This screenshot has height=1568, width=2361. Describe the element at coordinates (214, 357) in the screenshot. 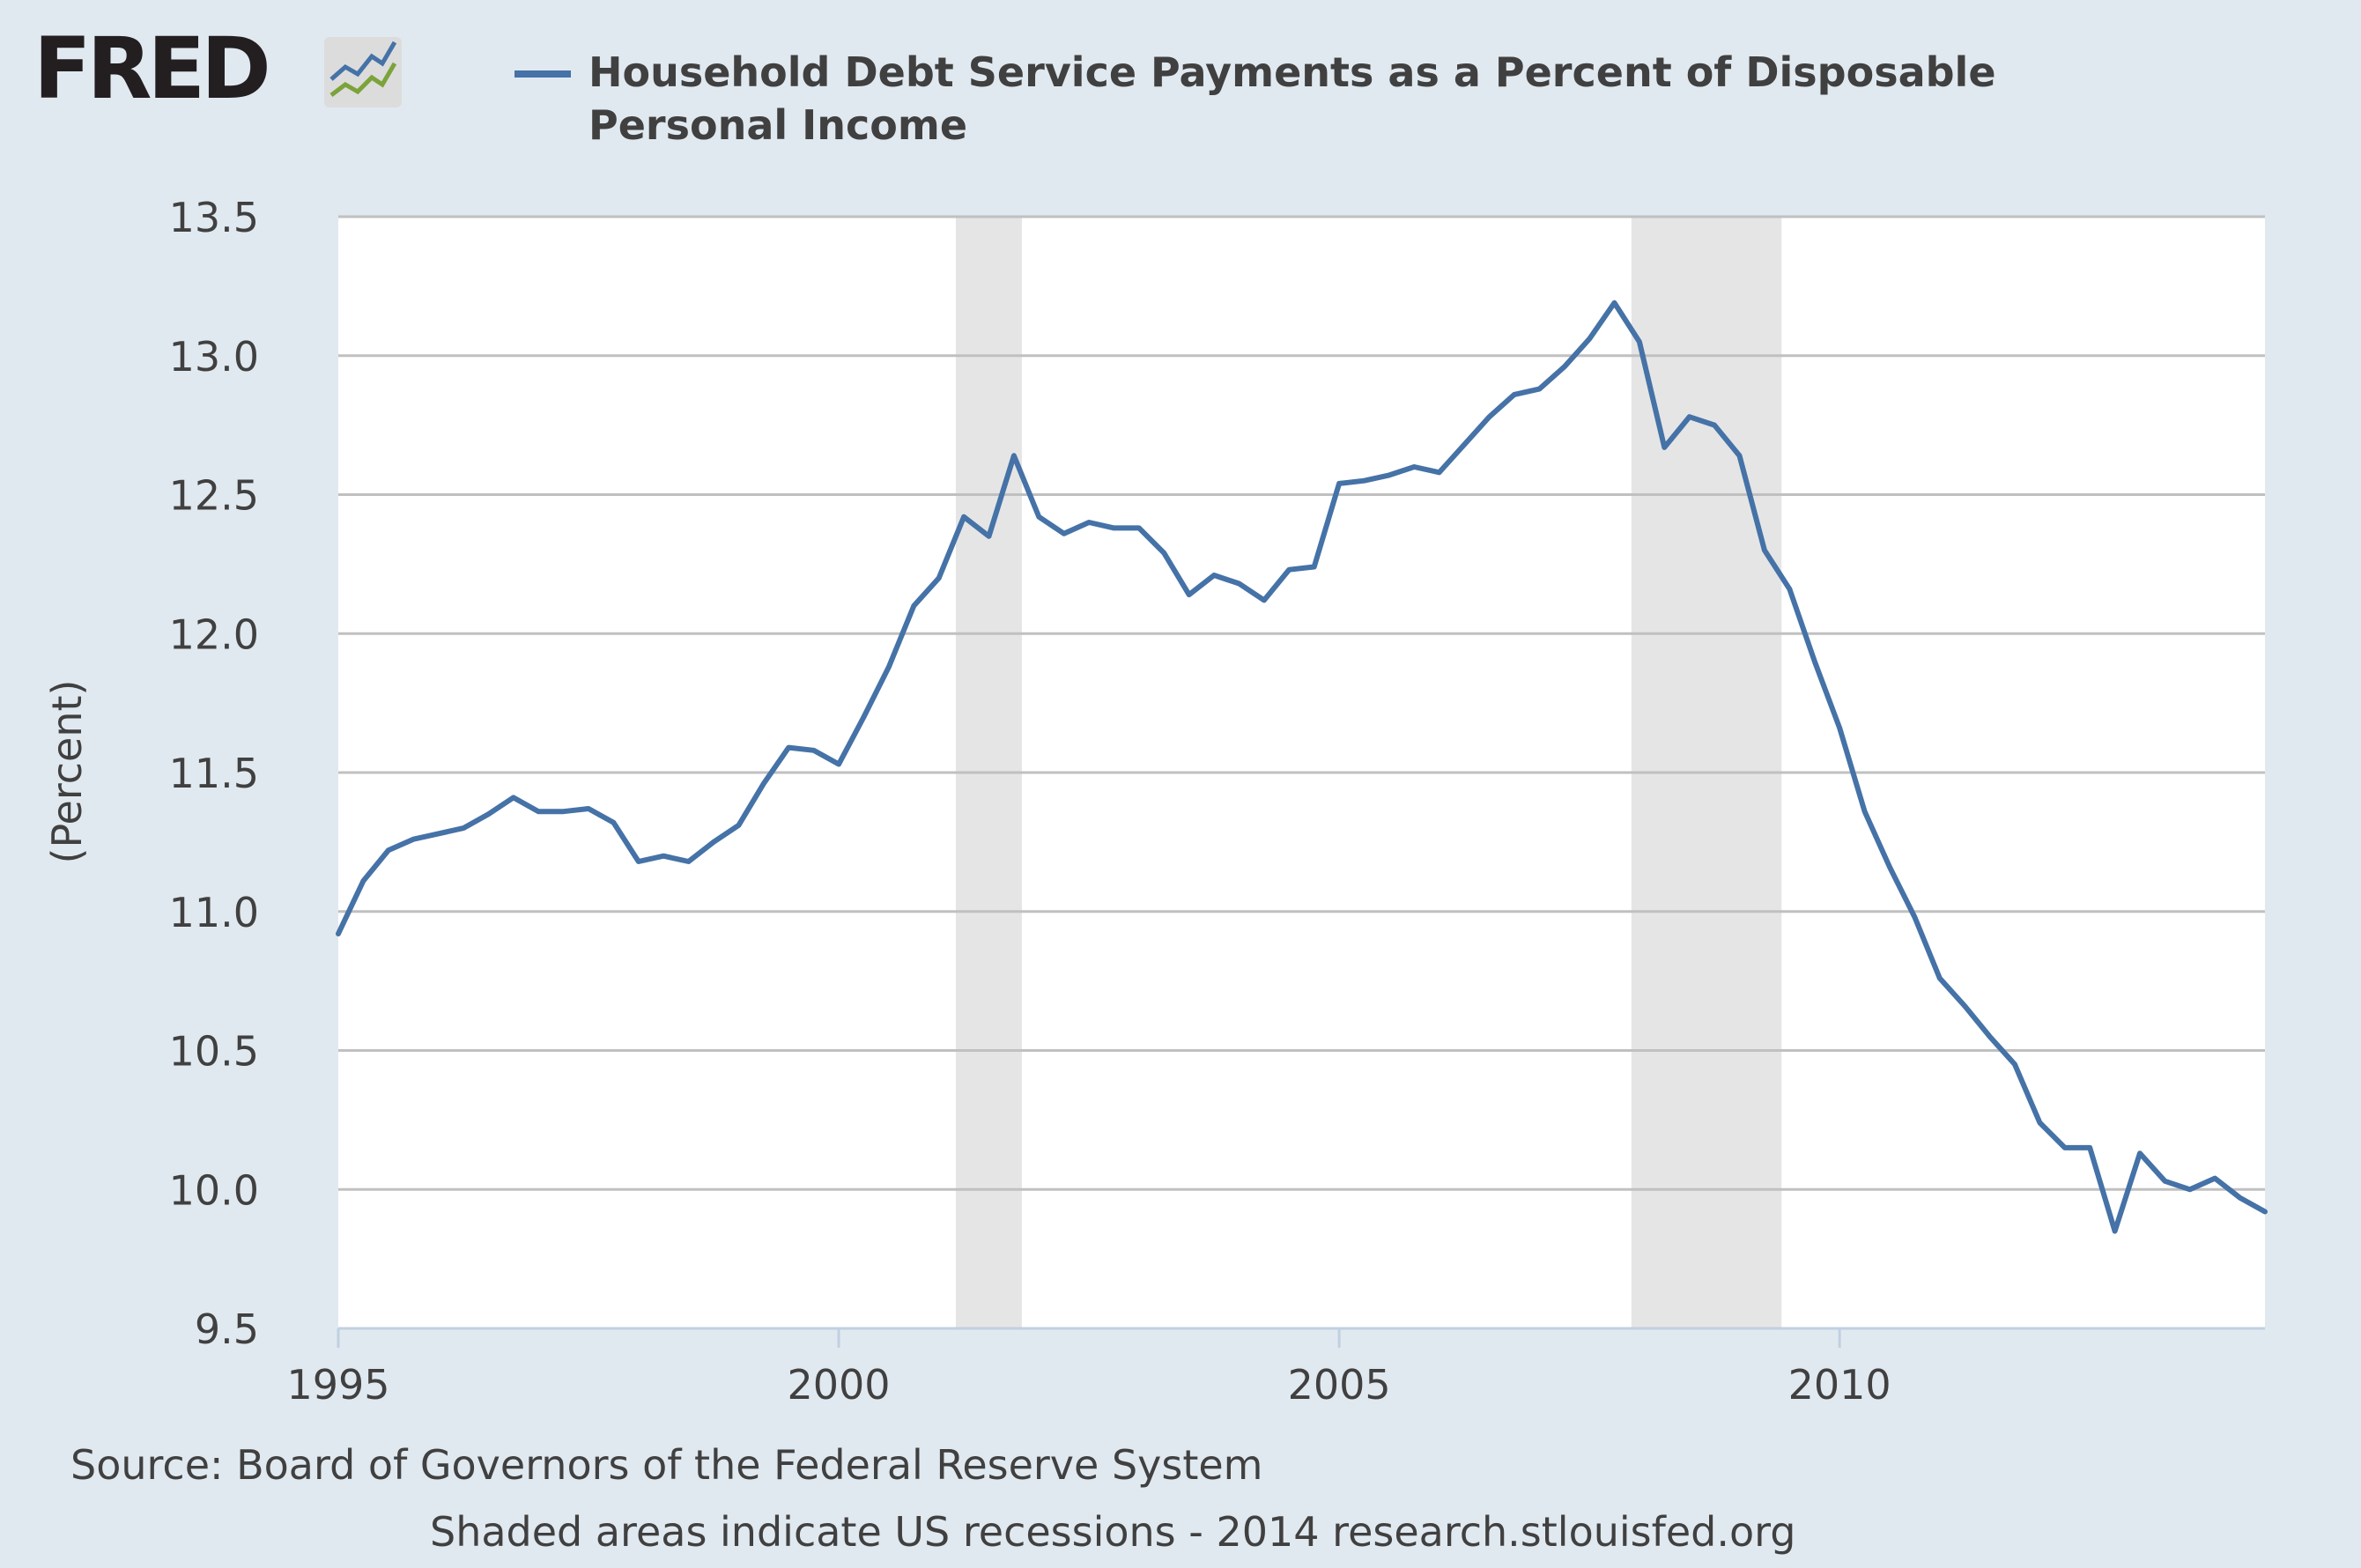

I see `y-tick-label: 13.0` at that location.